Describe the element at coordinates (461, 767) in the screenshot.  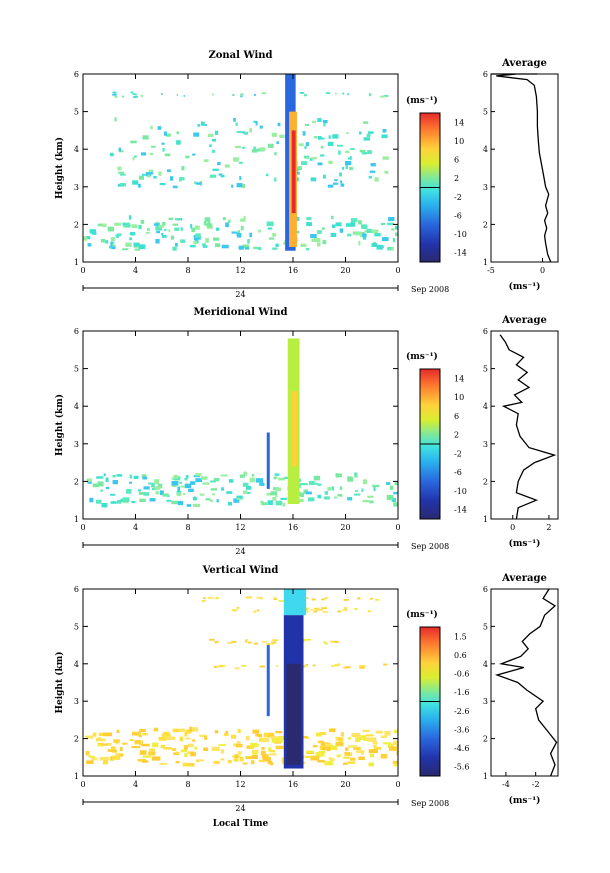
I see `colorbar-tick-label: -5.6` at that location.